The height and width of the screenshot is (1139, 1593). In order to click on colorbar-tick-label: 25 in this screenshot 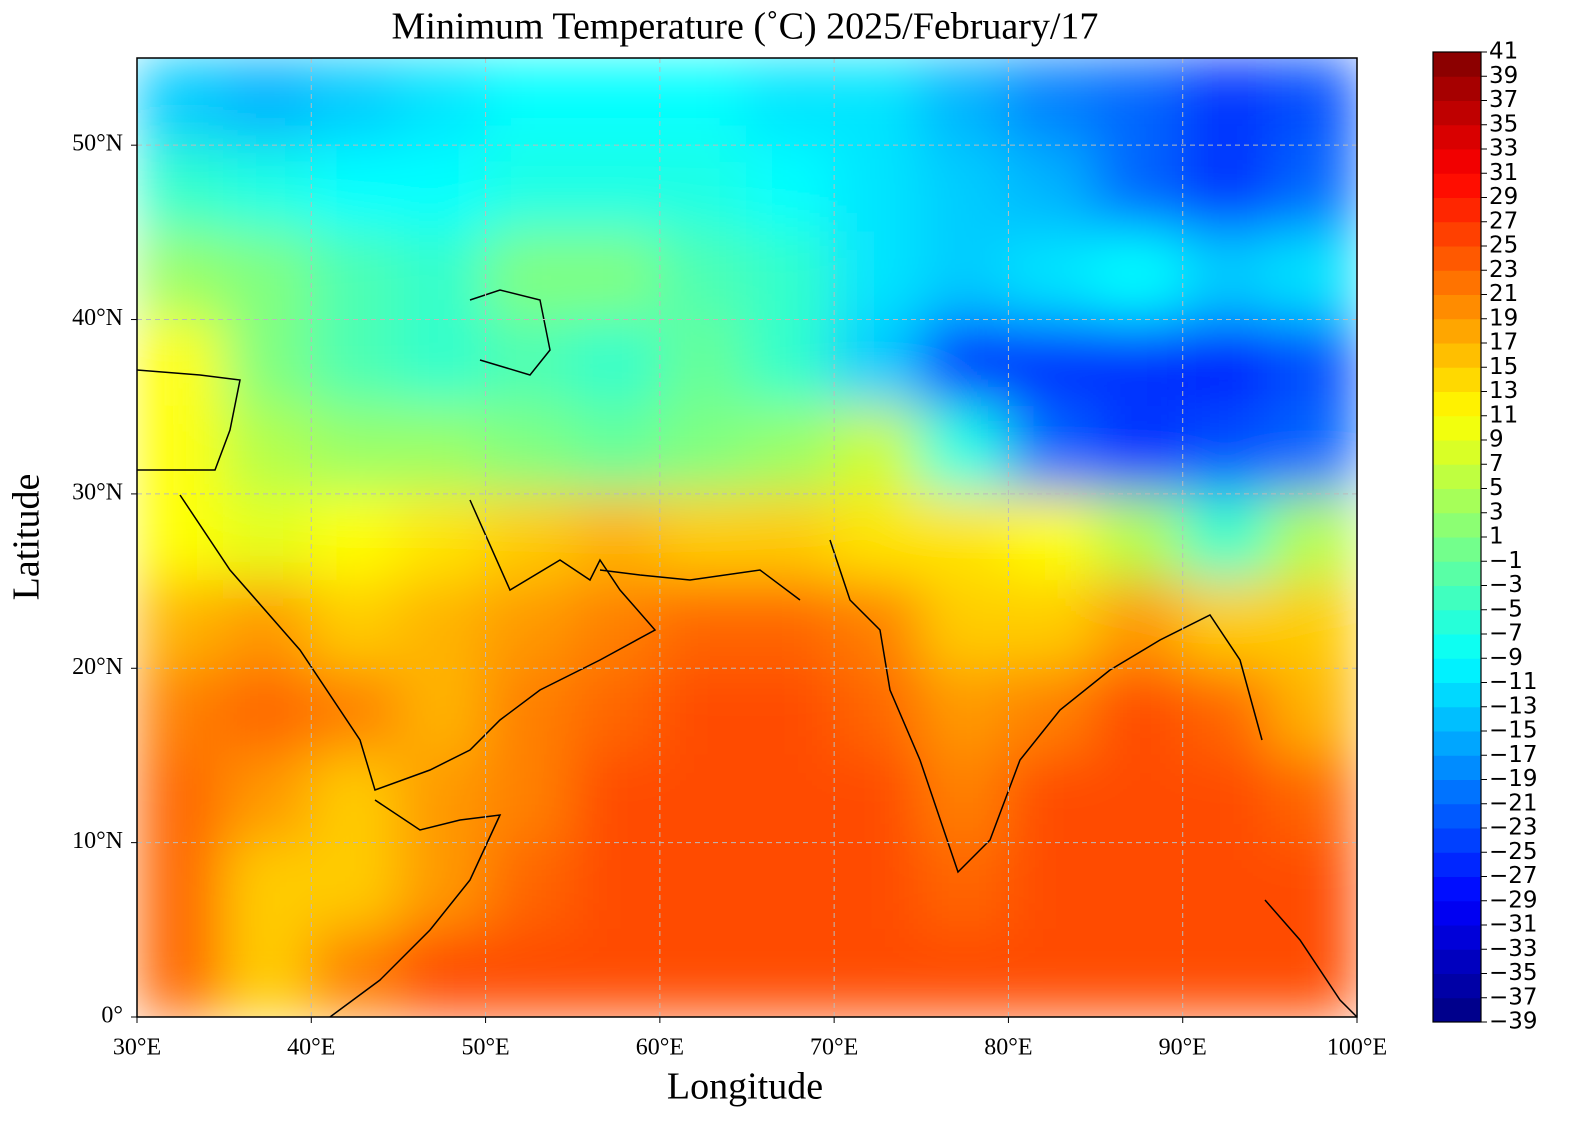, I will do `click(1503, 246)`.